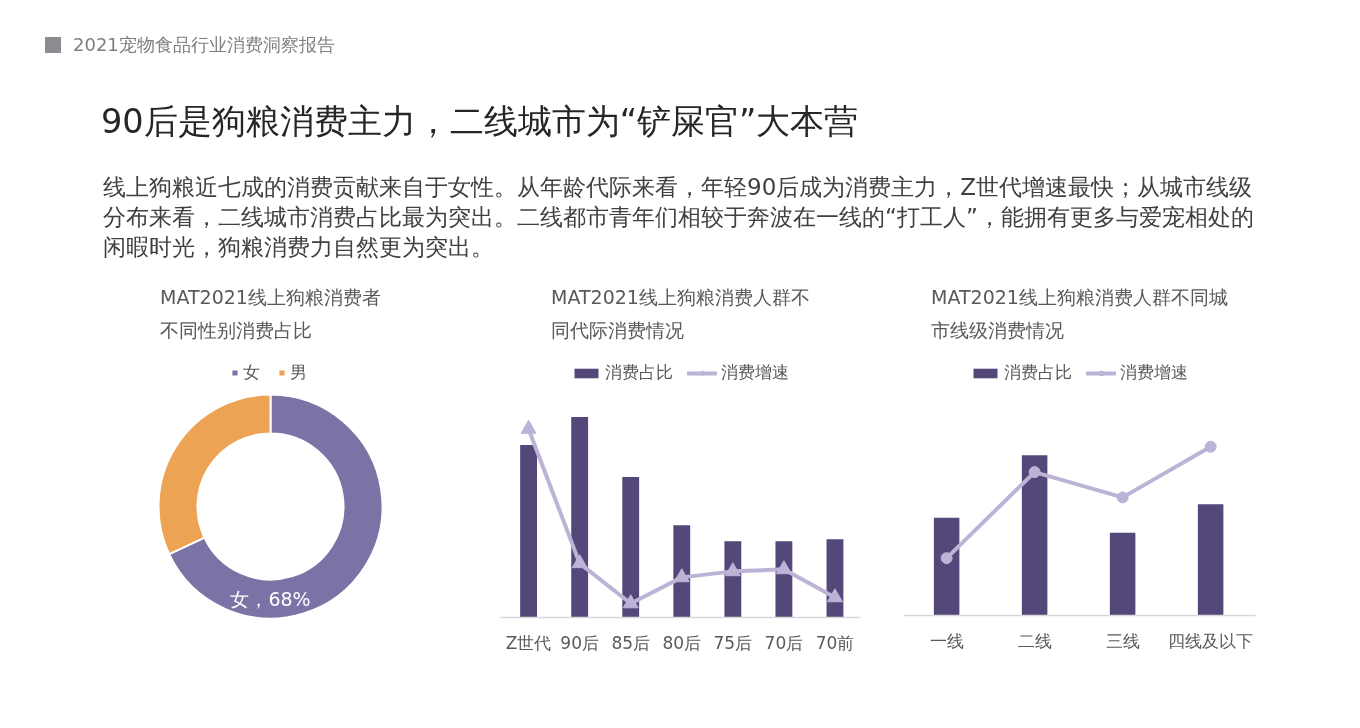 Image resolution: width=1360 pixels, height=728 pixels. Describe the element at coordinates (1211, 640) in the screenshot. I see `x-tick-label: 四线及以下` at that location.